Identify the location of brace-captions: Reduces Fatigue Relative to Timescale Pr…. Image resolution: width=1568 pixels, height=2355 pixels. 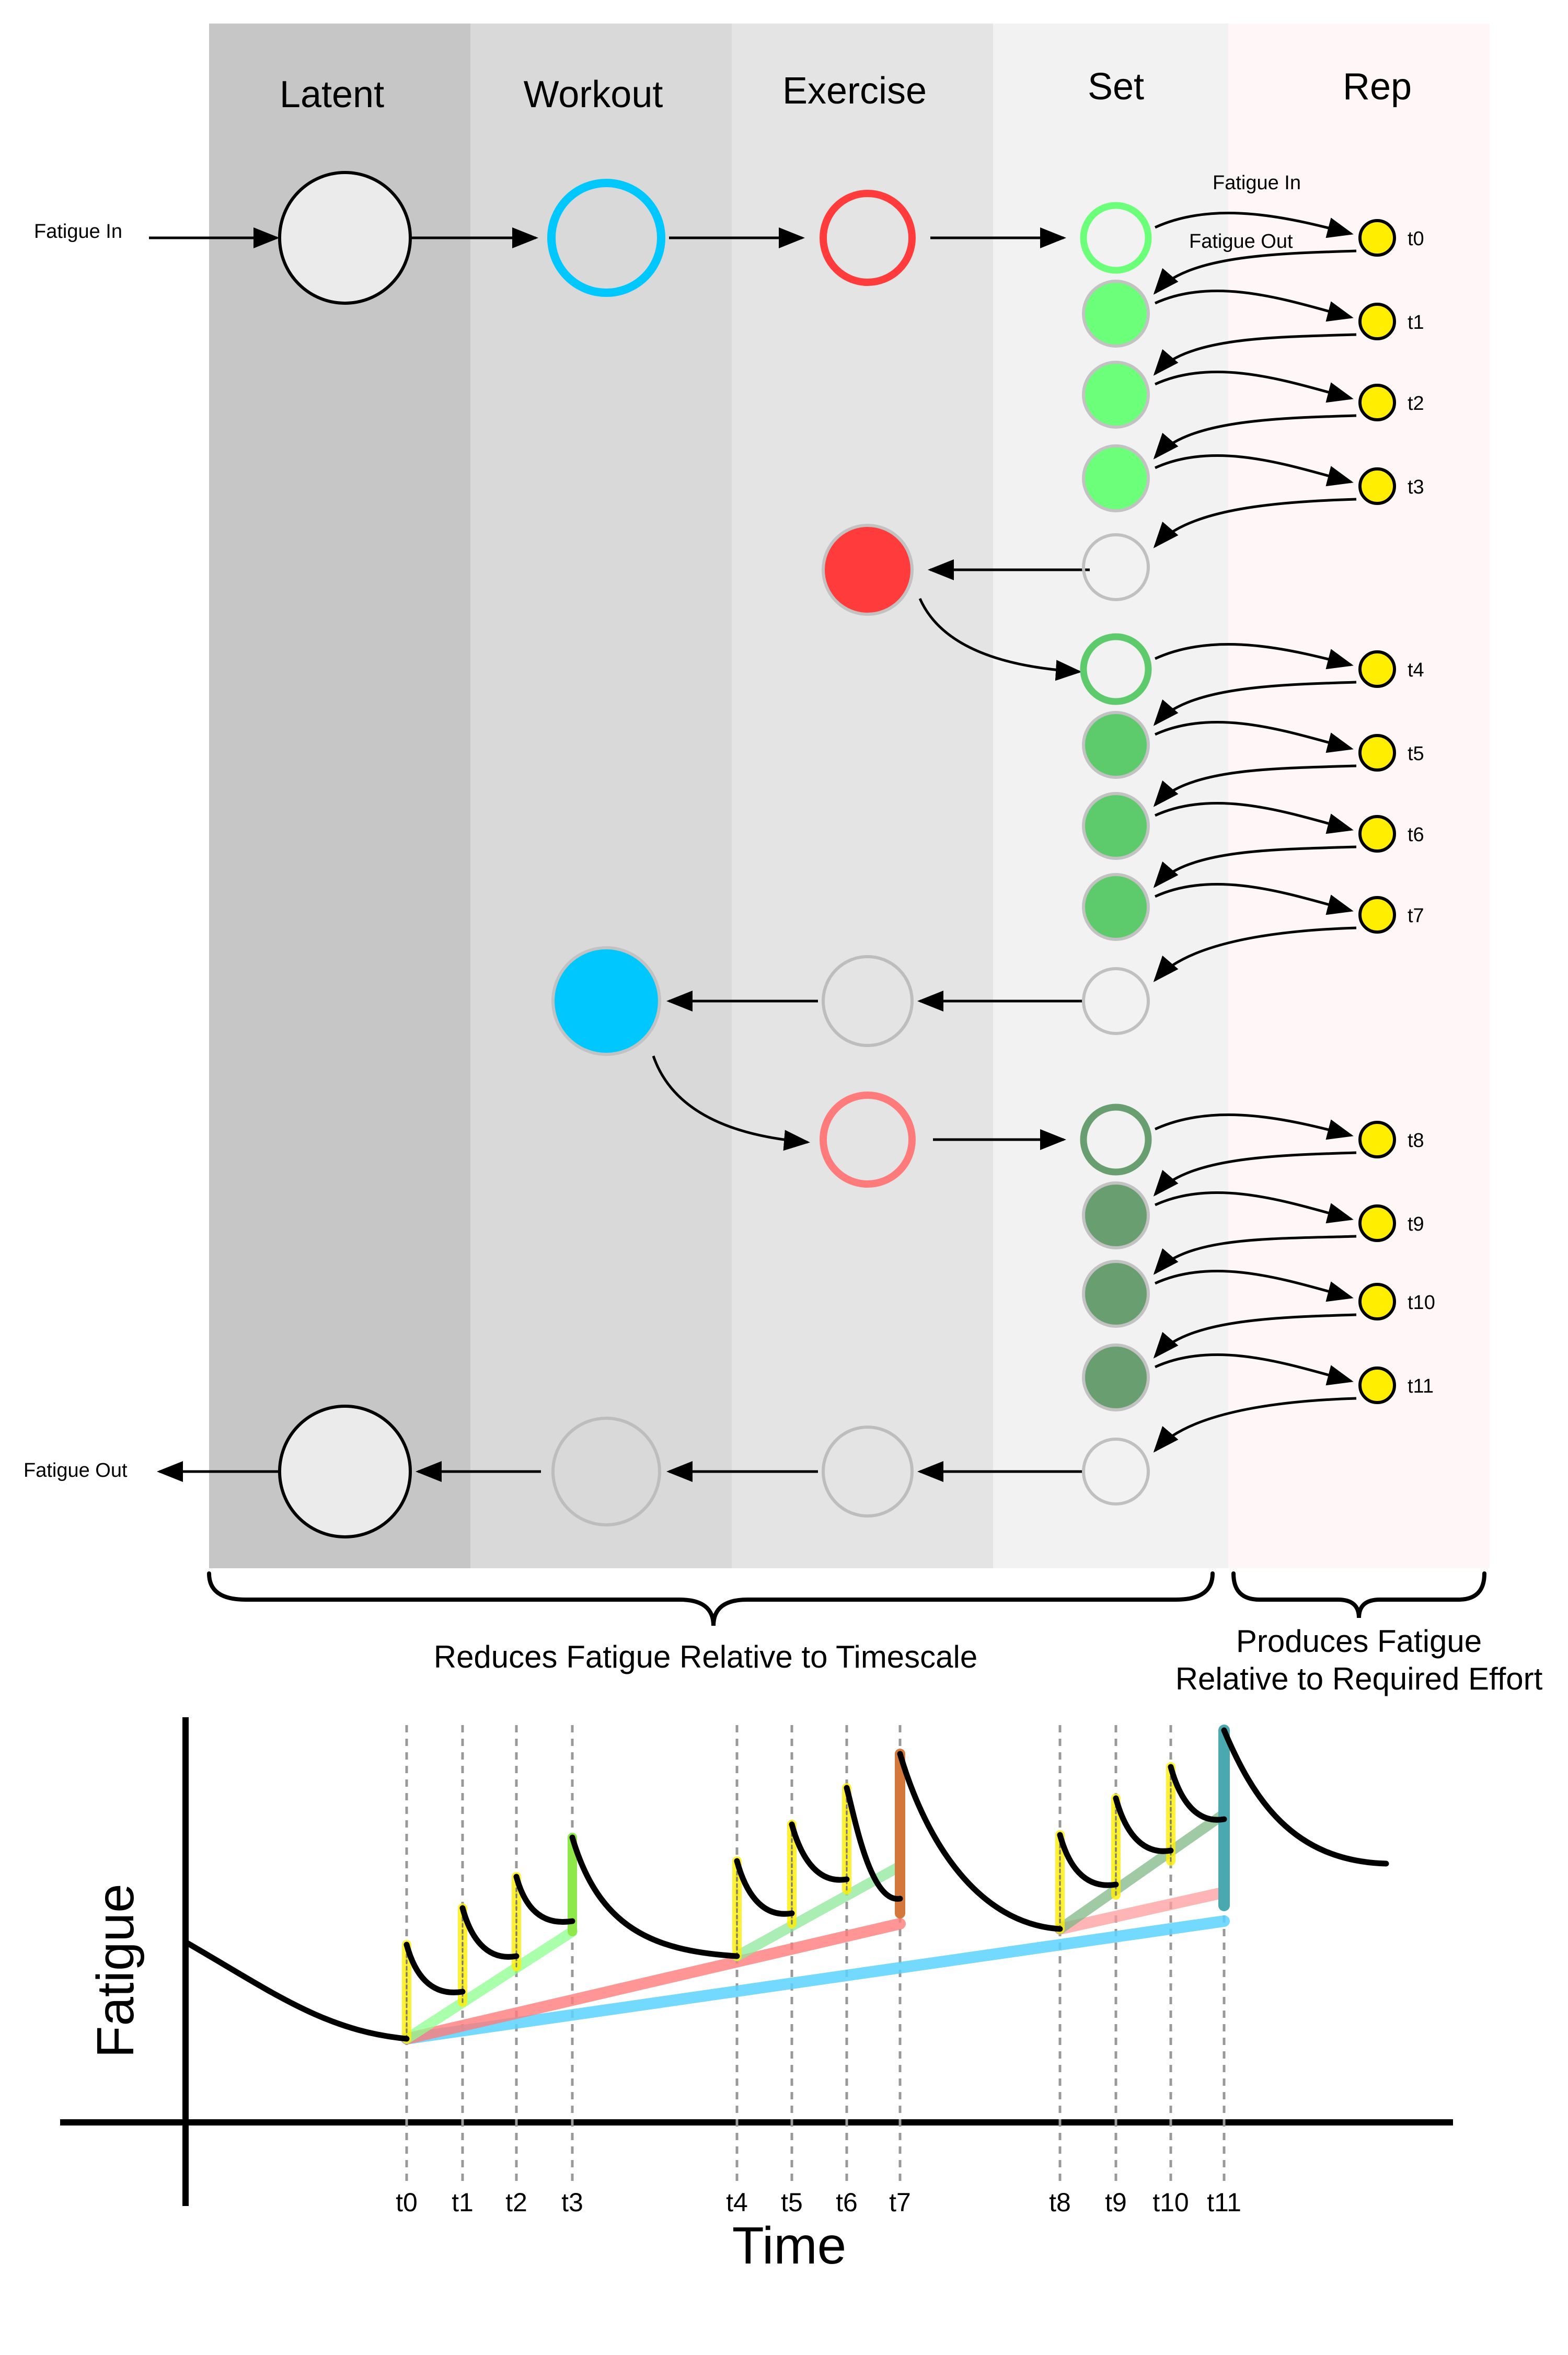
(988, 1660).